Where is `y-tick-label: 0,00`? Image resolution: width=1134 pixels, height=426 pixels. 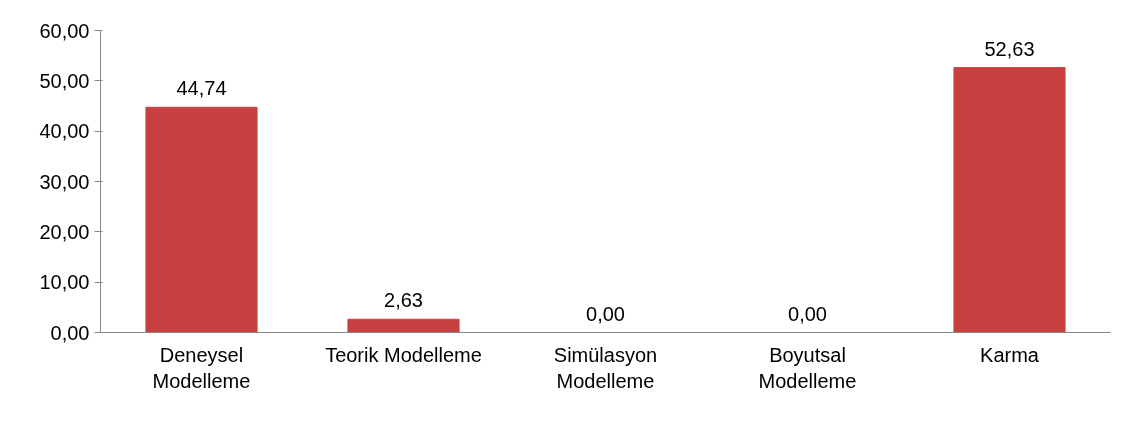
y-tick-label: 0,00 is located at coordinates (70, 332).